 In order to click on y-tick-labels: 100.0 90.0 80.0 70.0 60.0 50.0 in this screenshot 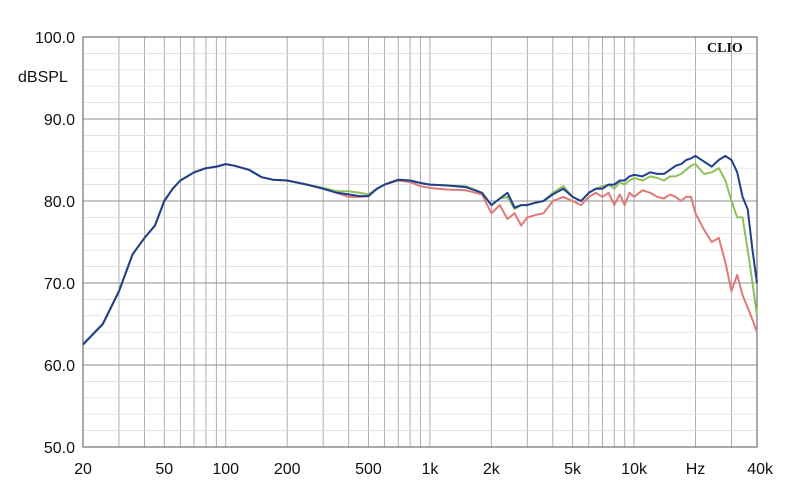, I will do `click(55, 243)`.